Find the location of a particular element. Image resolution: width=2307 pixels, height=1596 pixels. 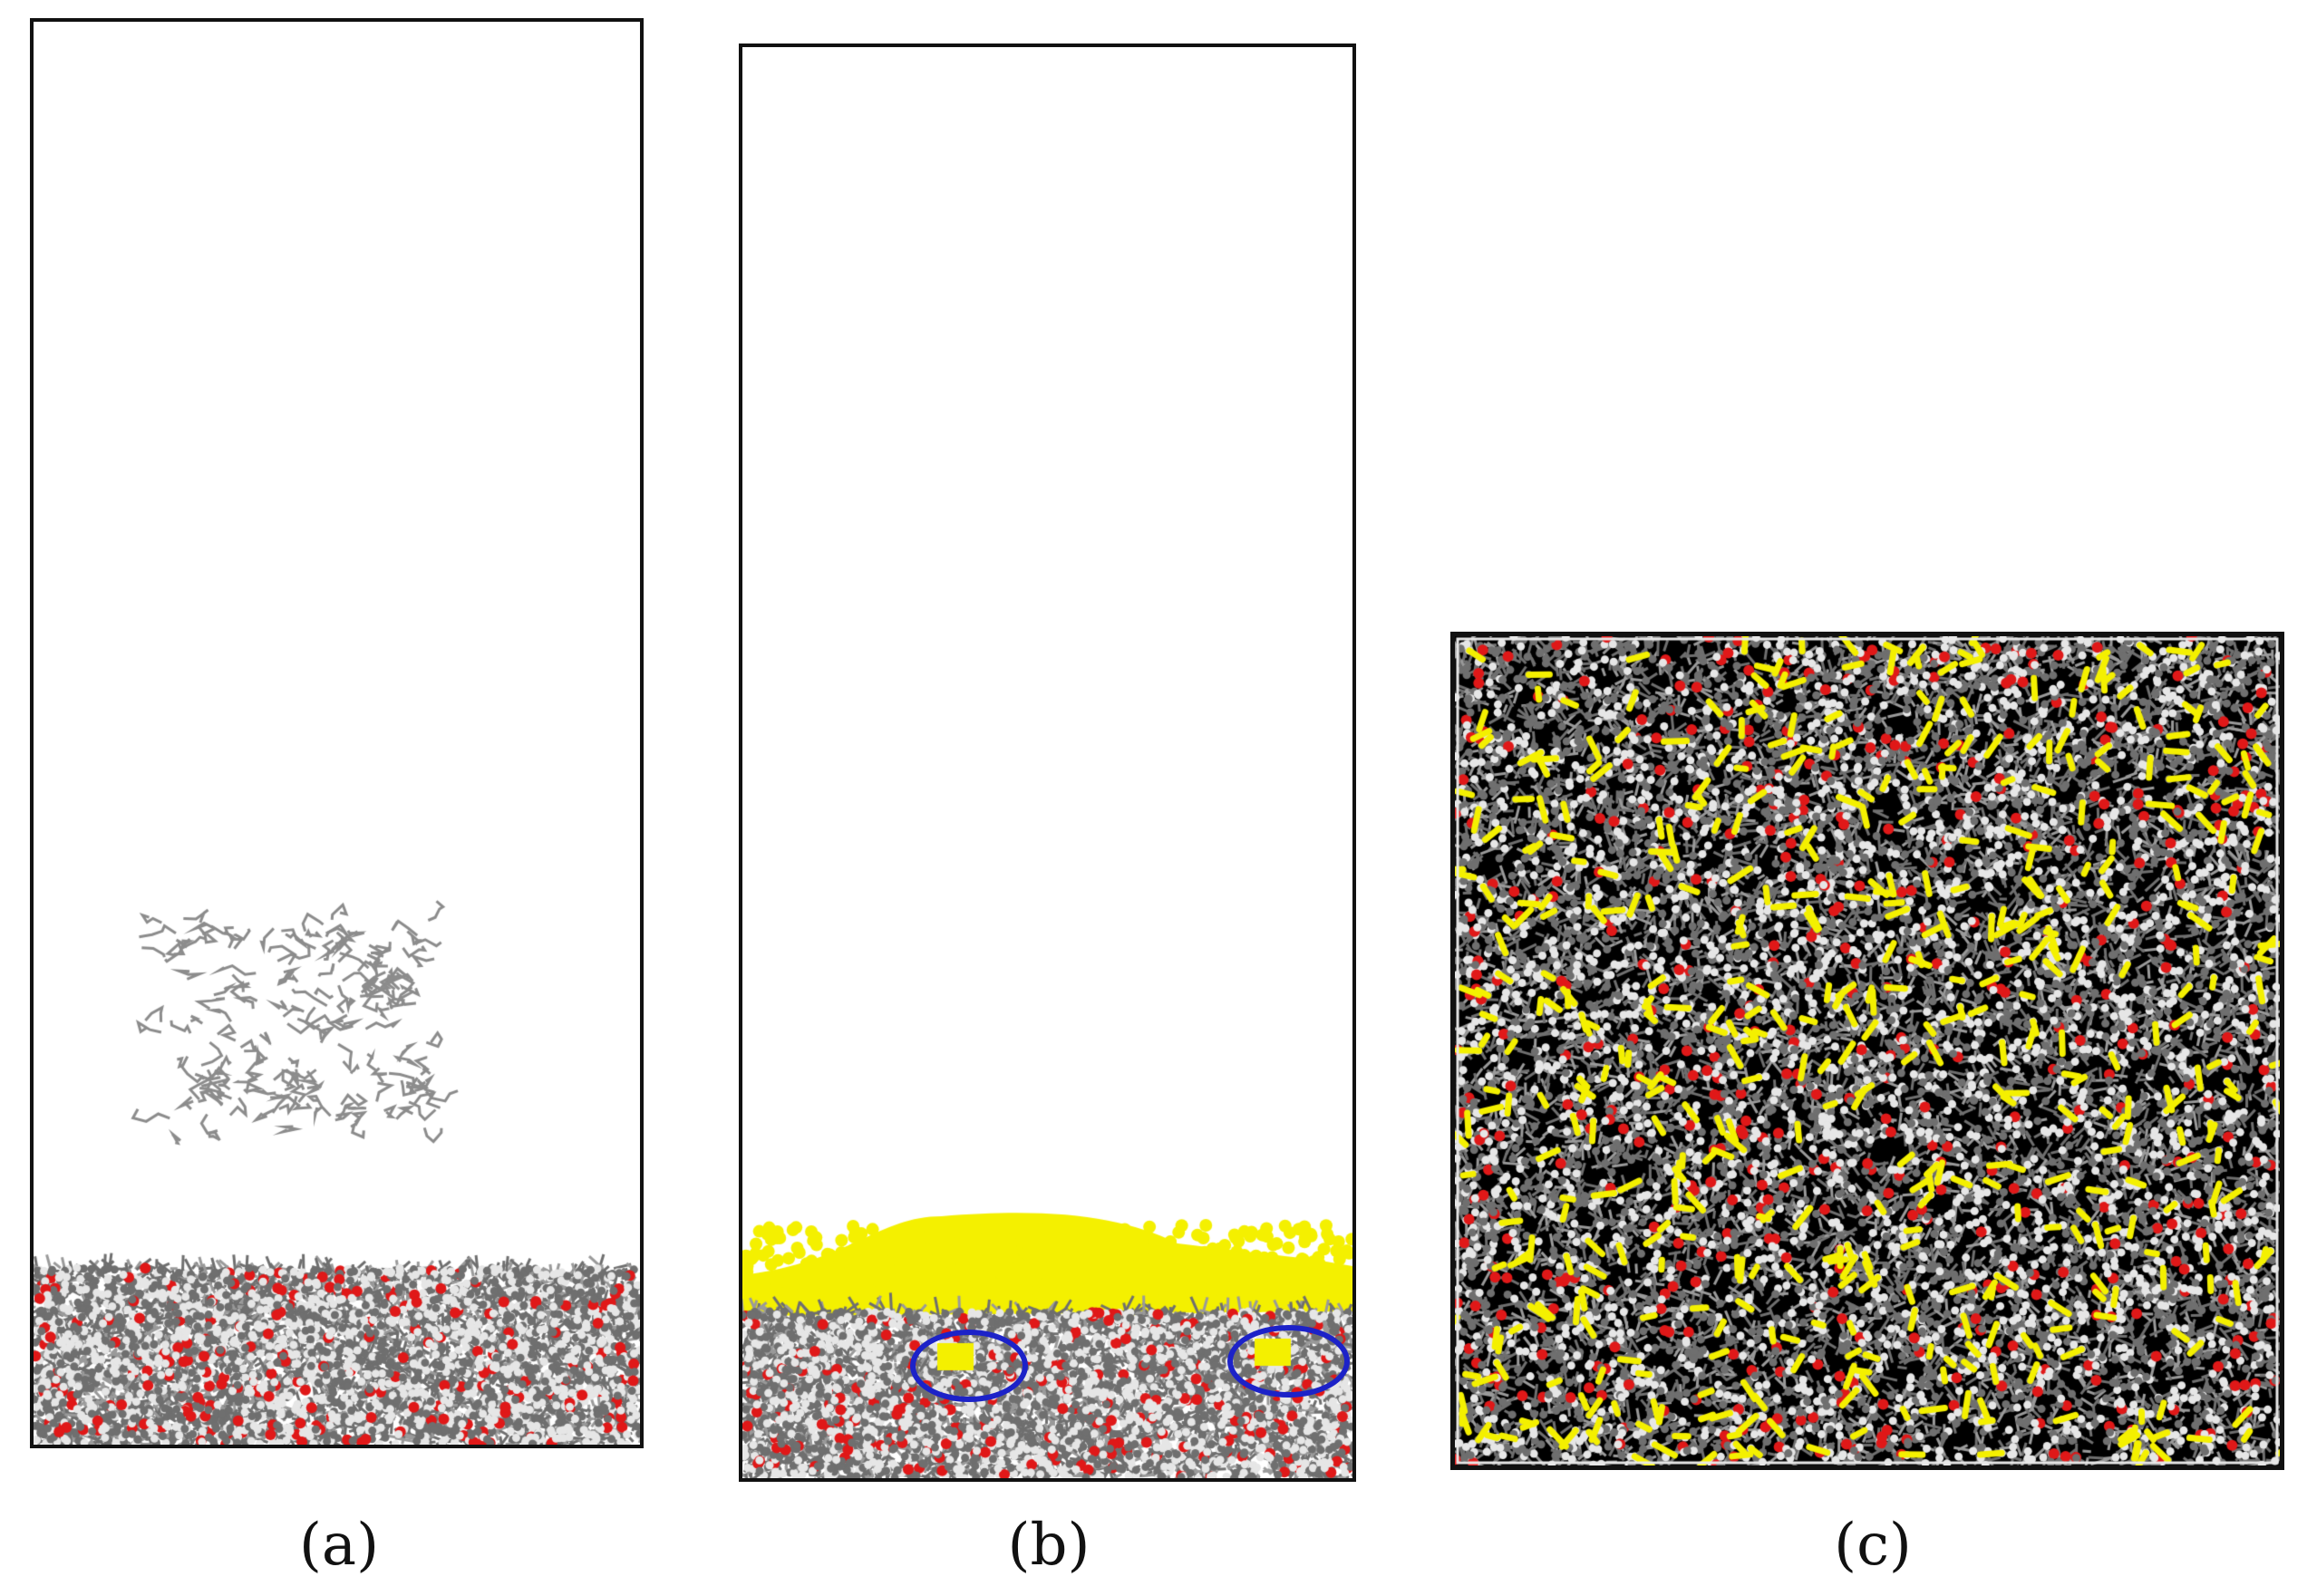

caption-c: (c) is located at coordinates (1873, 1545).